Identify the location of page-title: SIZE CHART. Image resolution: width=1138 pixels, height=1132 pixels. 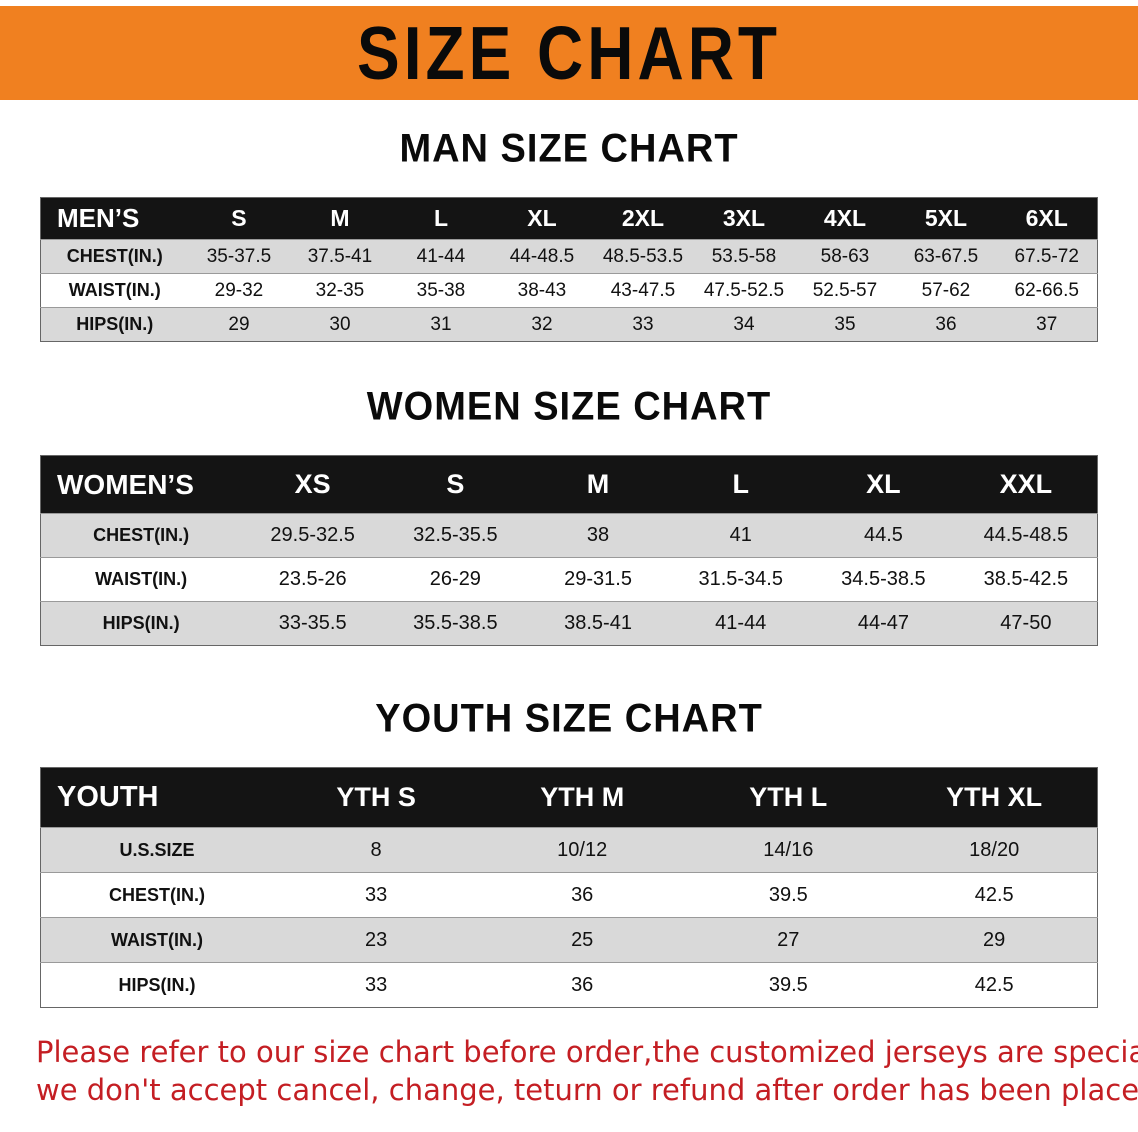
(569, 53).